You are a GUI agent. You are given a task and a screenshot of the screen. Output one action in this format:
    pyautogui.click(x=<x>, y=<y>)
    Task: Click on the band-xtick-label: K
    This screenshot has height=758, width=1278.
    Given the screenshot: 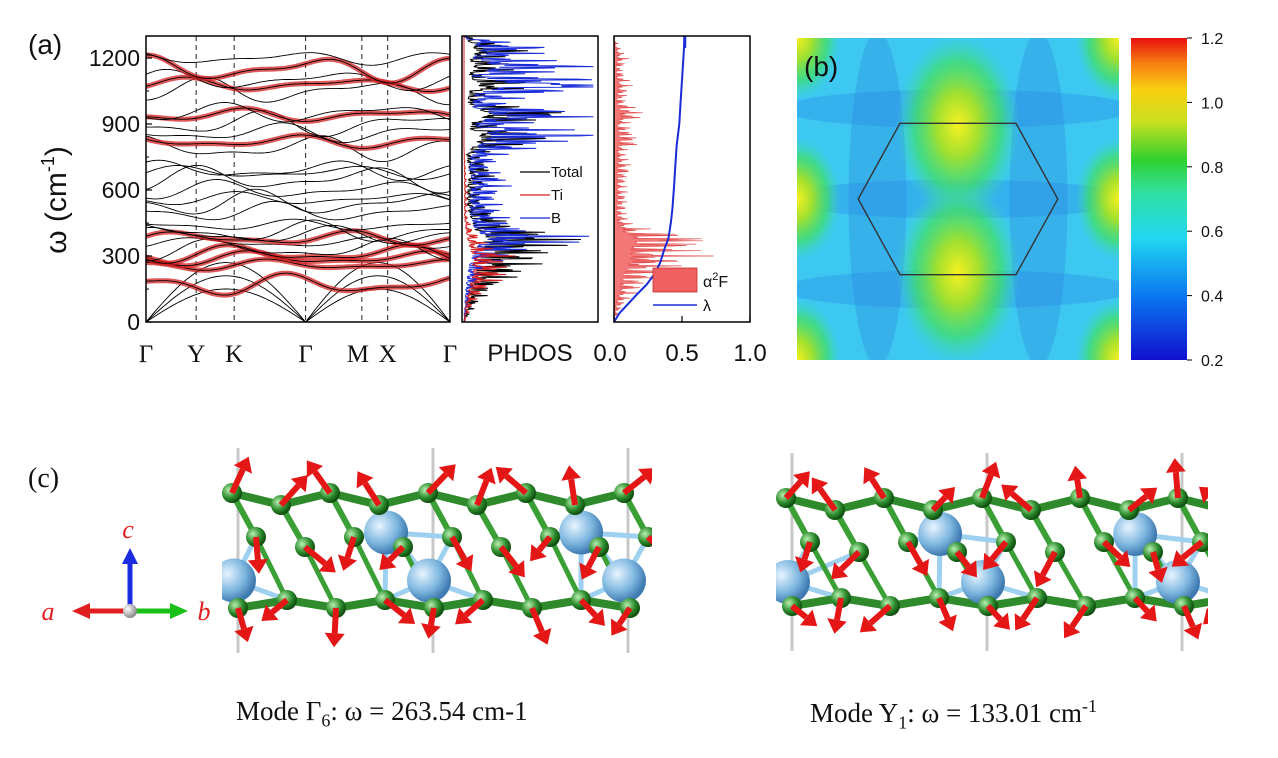 What is the action you would take?
    pyautogui.click(x=234, y=354)
    